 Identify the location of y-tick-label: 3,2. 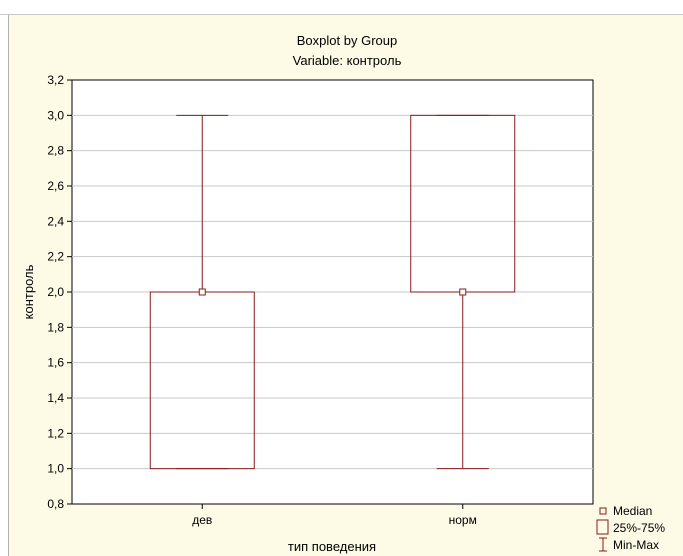
(55, 80).